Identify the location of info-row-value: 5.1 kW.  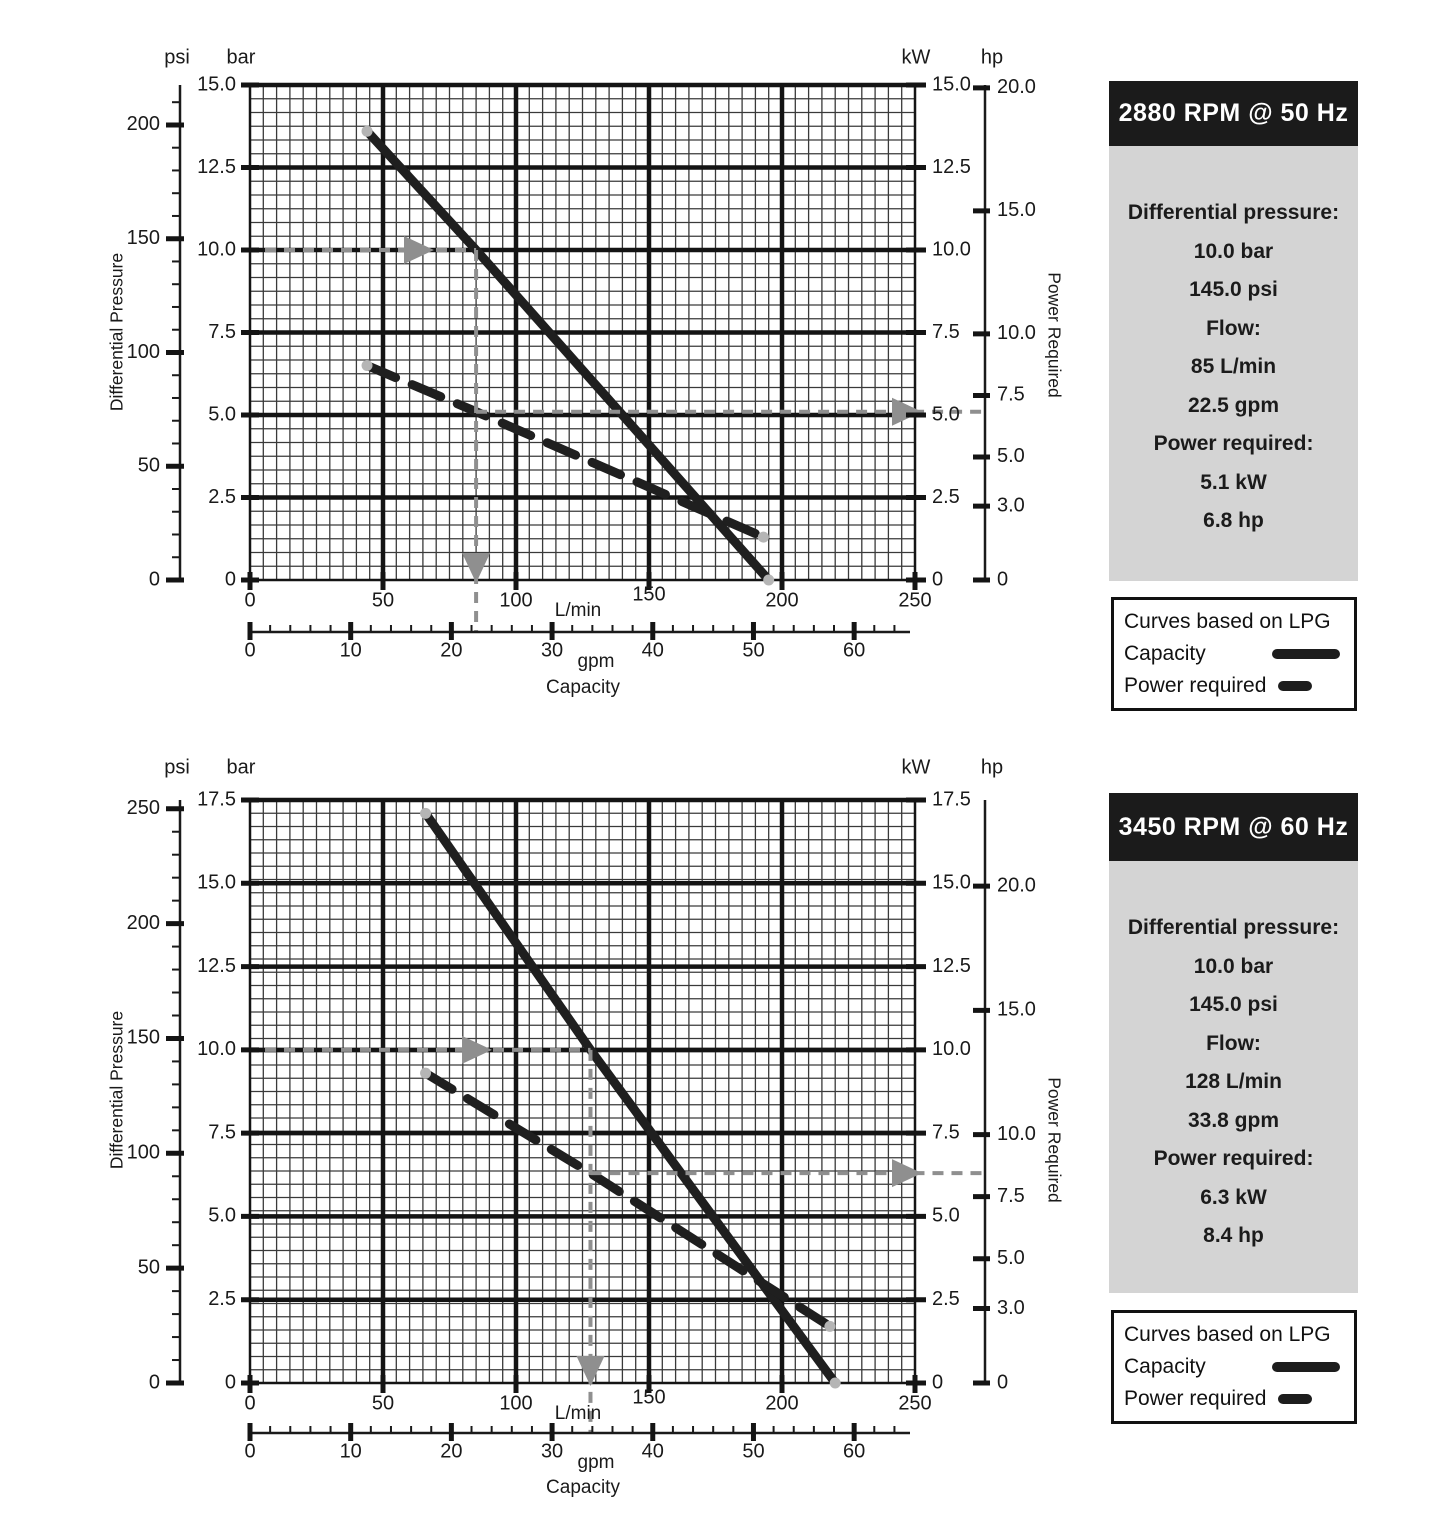
(1233, 482).